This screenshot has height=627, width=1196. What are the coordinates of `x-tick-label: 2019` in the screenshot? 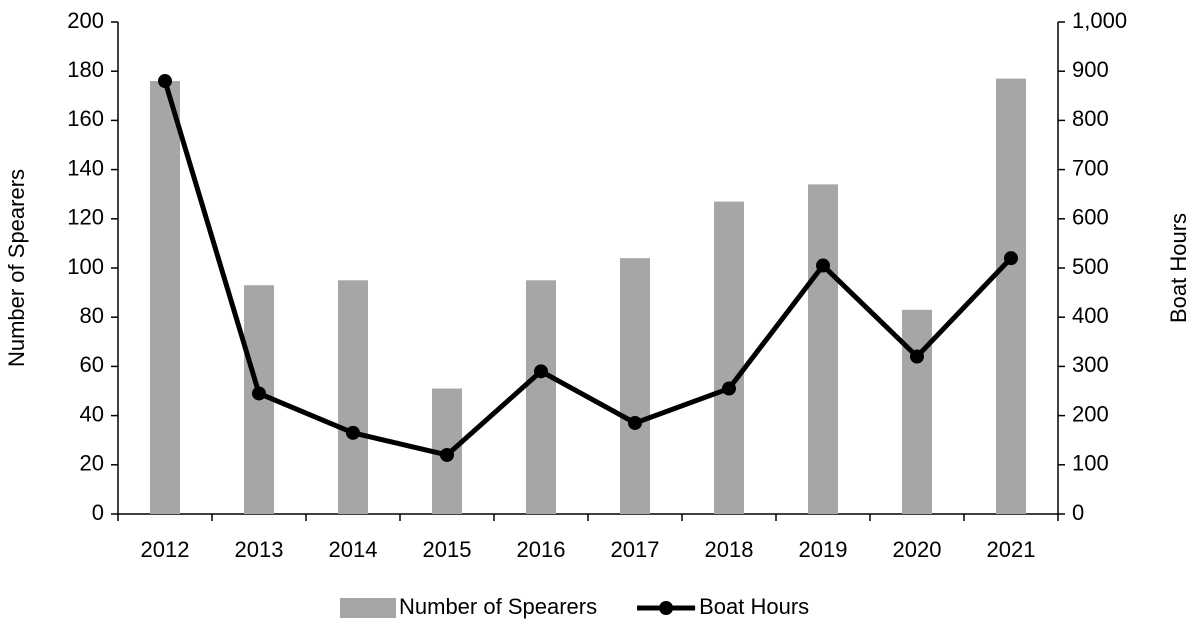 It's located at (823, 549).